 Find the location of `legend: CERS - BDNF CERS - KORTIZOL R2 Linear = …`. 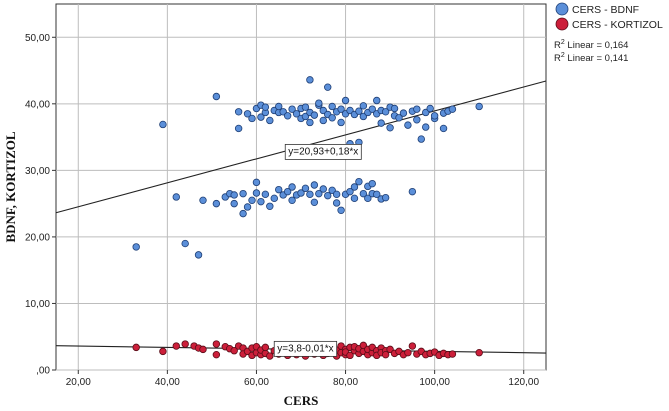

legend: CERS - BDNF CERS - KORTIZOL R2 Linear = … is located at coordinates (608, 33).